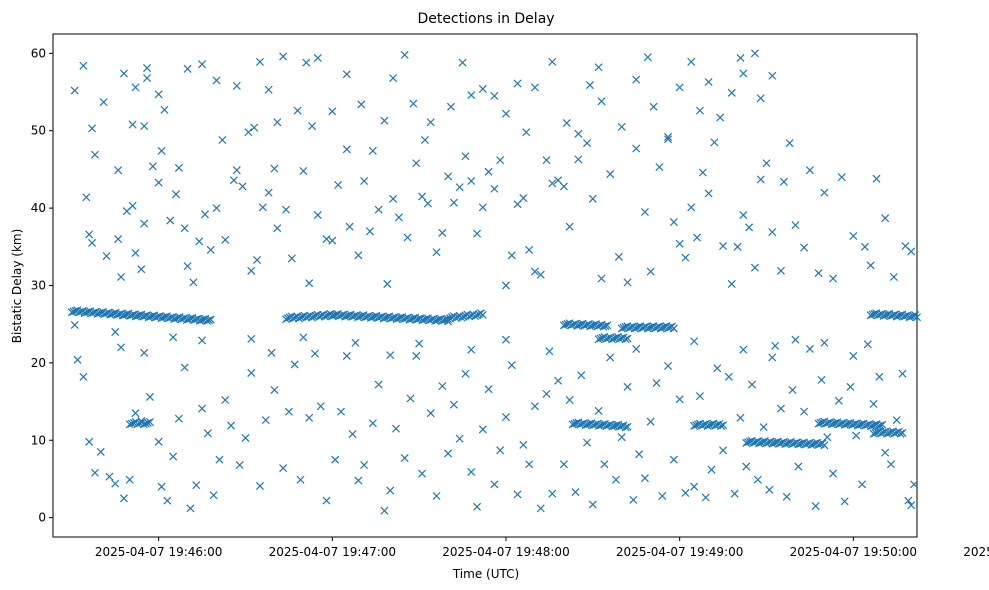 This screenshot has width=989, height=590. Describe the element at coordinates (38, 440) in the screenshot. I see `y-tick-label: 10` at that location.